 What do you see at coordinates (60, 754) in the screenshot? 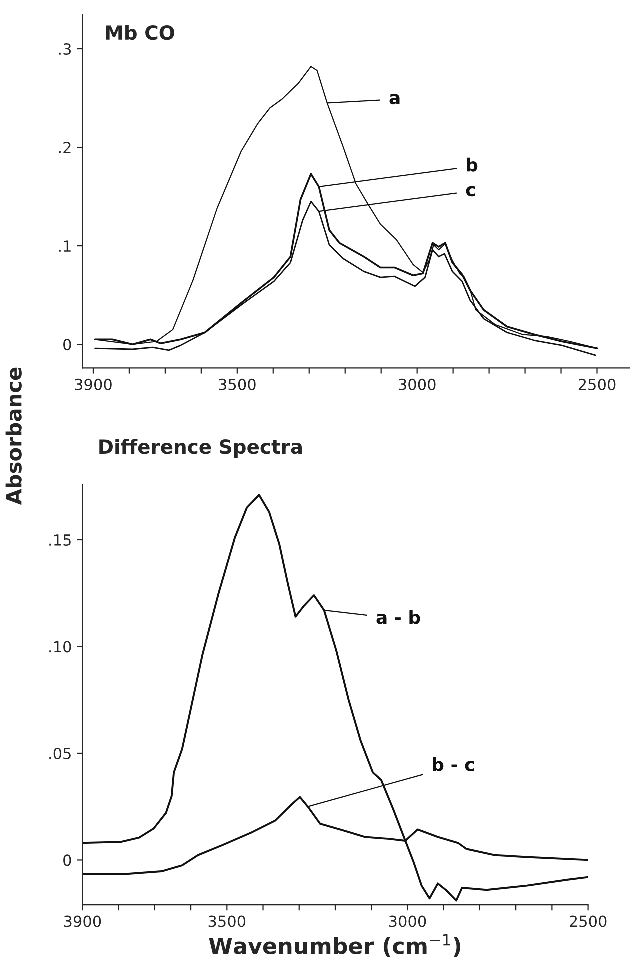
I see `y-tick-label: .05` at bounding box center [60, 754].